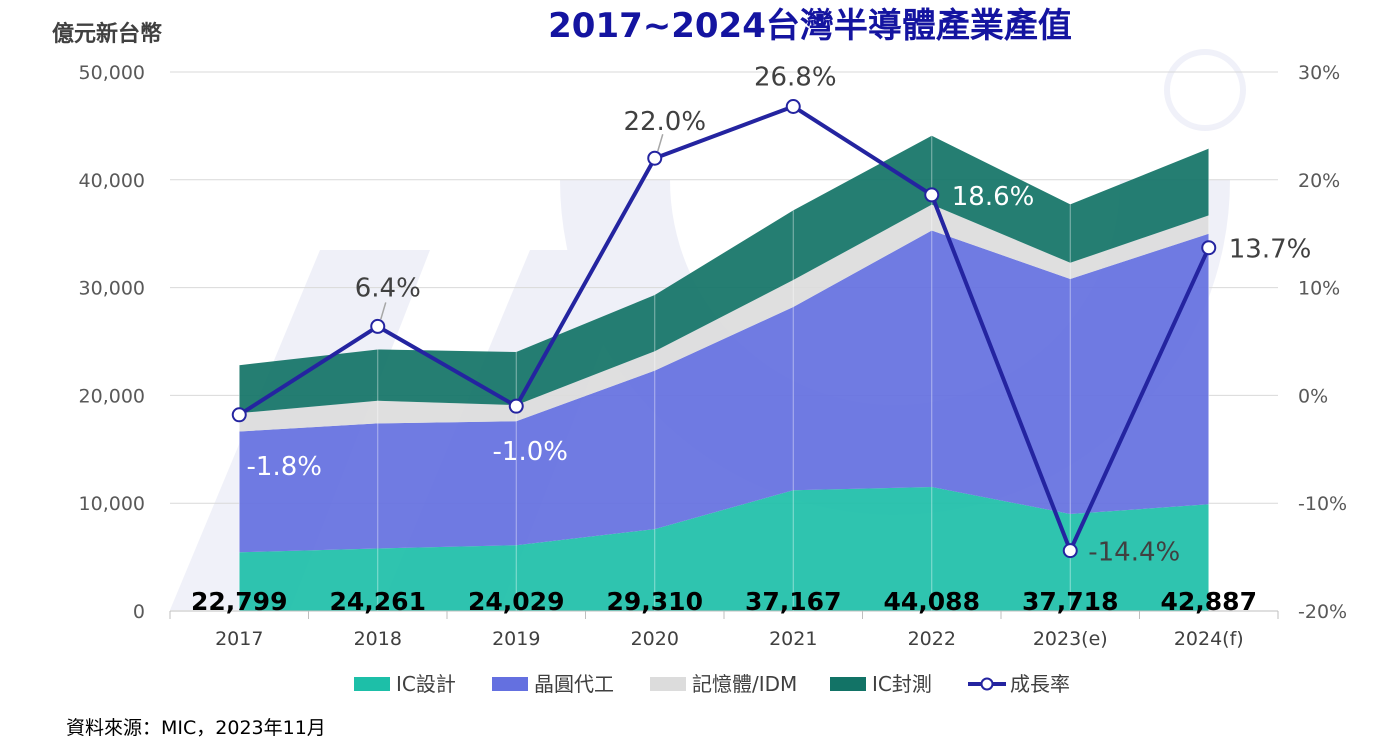 This screenshot has width=1394, height=745. Describe the element at coordinates (902, 684) in the screenshot. I see `legend-label: IC封測` at that location.